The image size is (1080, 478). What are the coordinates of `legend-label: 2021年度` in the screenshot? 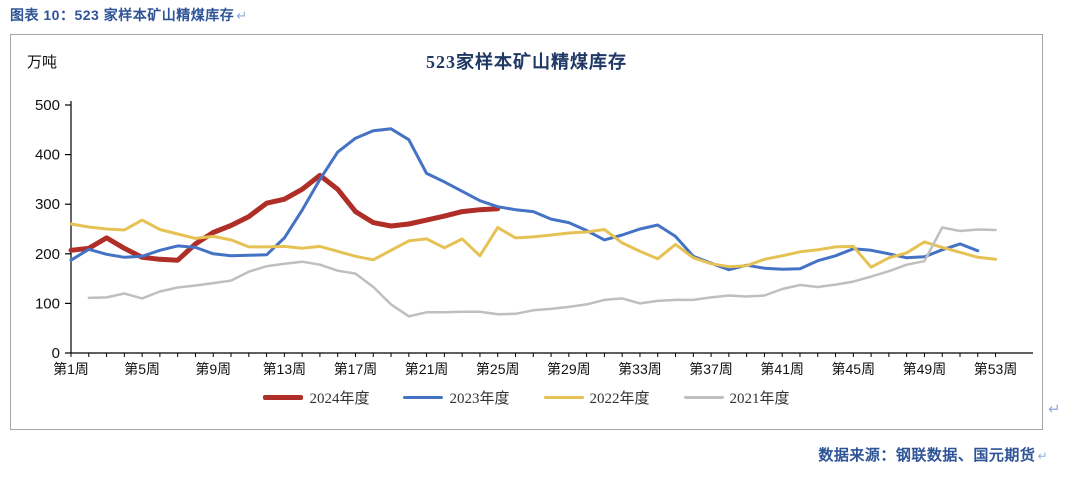 It's located at (759, 399).